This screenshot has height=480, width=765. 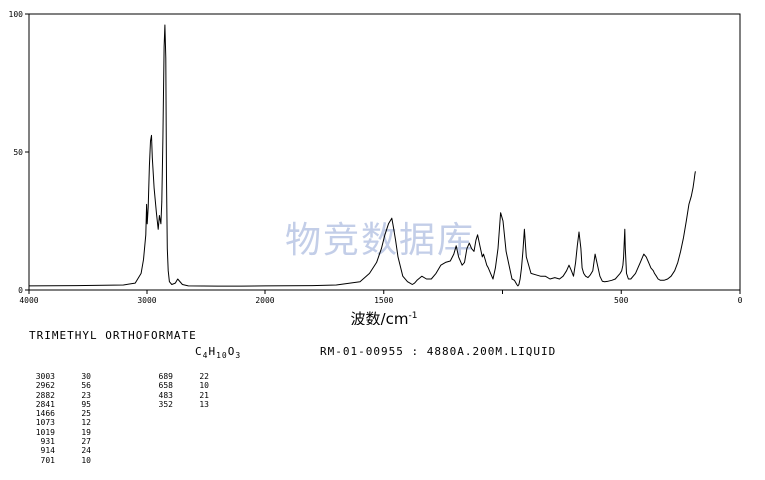 What do you see at coordinates (45, 376) in the screenshot?
I see `peak-wavenumber: 3003` at bounding box center [45, 376].